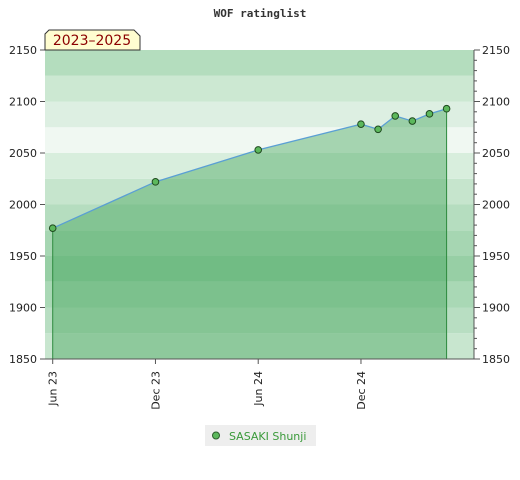 The image size is (520, 480). Describe the element at coordinates (53, 389) in the screenshot. I see `x-tick-label: Jun 23` at that location.